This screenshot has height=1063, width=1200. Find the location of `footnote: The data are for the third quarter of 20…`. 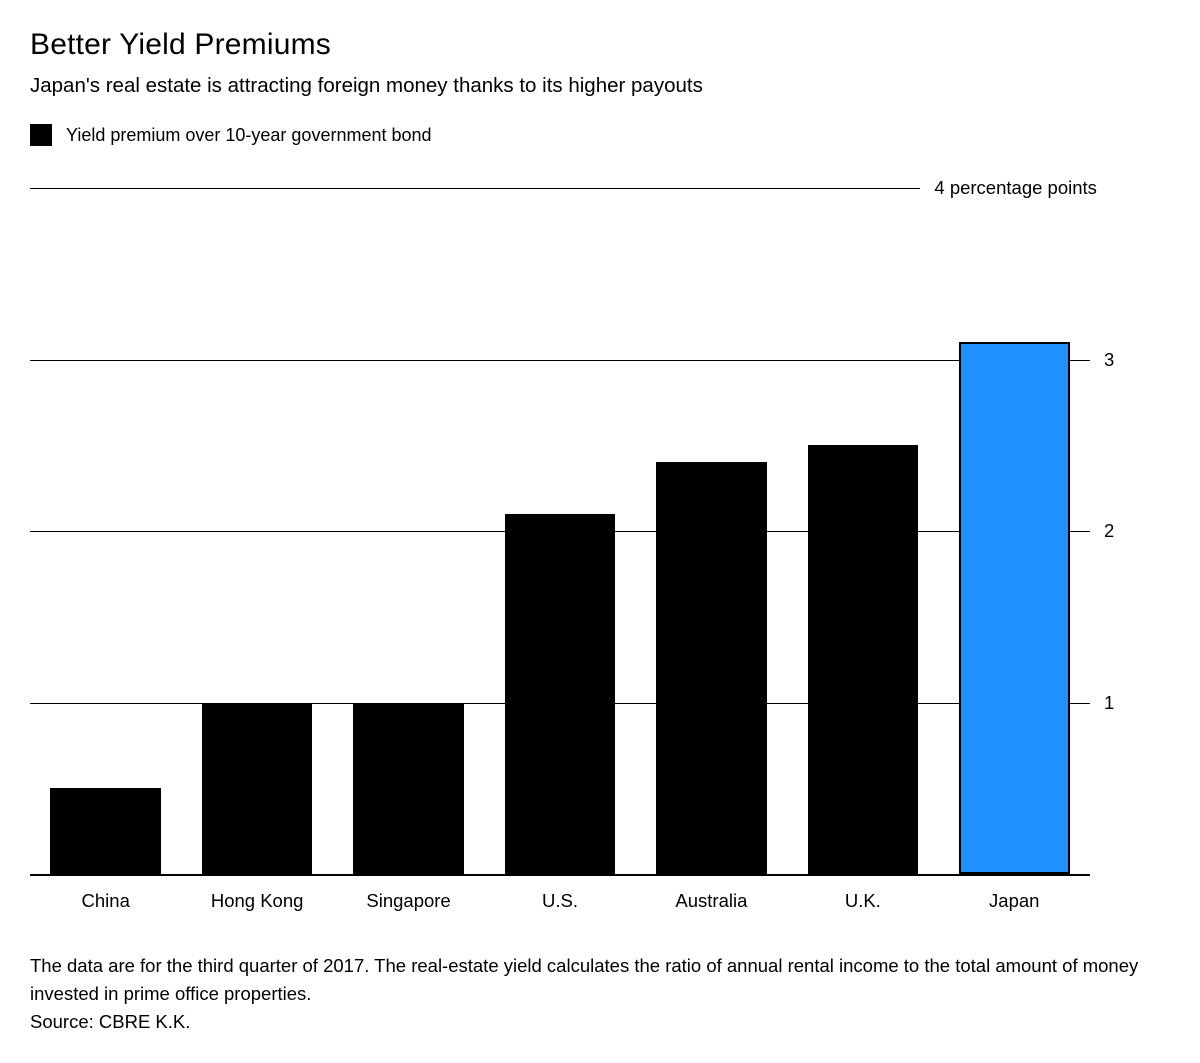

footnote: The data are for the third quarter of 20… is located at coordinates (584, 979).